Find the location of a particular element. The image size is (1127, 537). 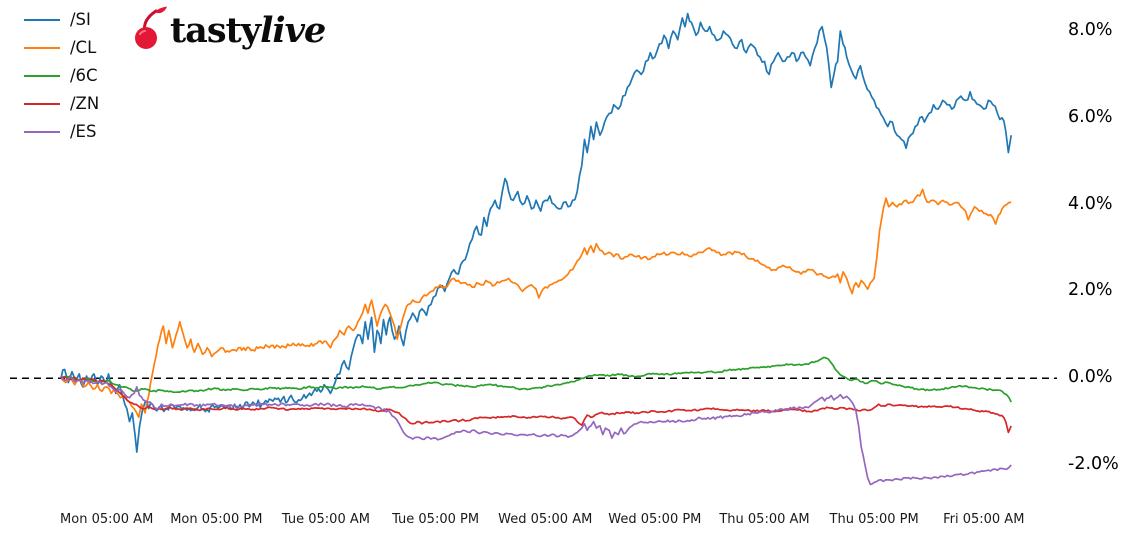

legend-item-6C: /6C is located at coordinates (61, 76).